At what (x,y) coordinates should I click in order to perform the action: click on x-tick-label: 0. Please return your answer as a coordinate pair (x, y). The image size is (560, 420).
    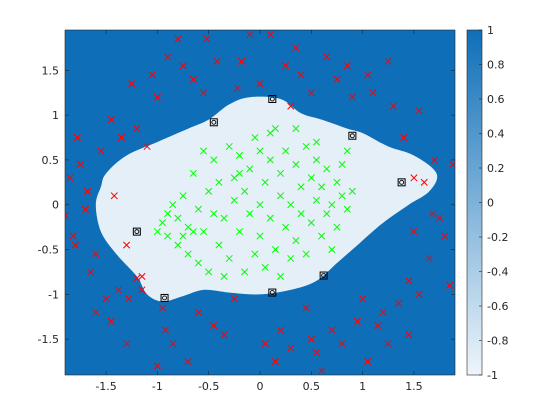
    Looking at the image, I should click on (260, 386).